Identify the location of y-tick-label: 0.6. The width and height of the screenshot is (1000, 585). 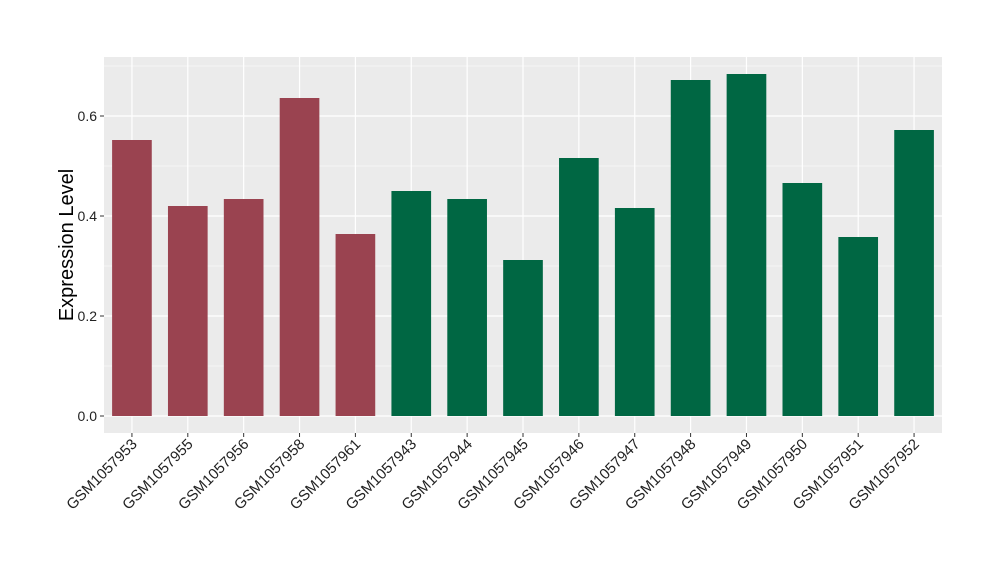
(88, 116).